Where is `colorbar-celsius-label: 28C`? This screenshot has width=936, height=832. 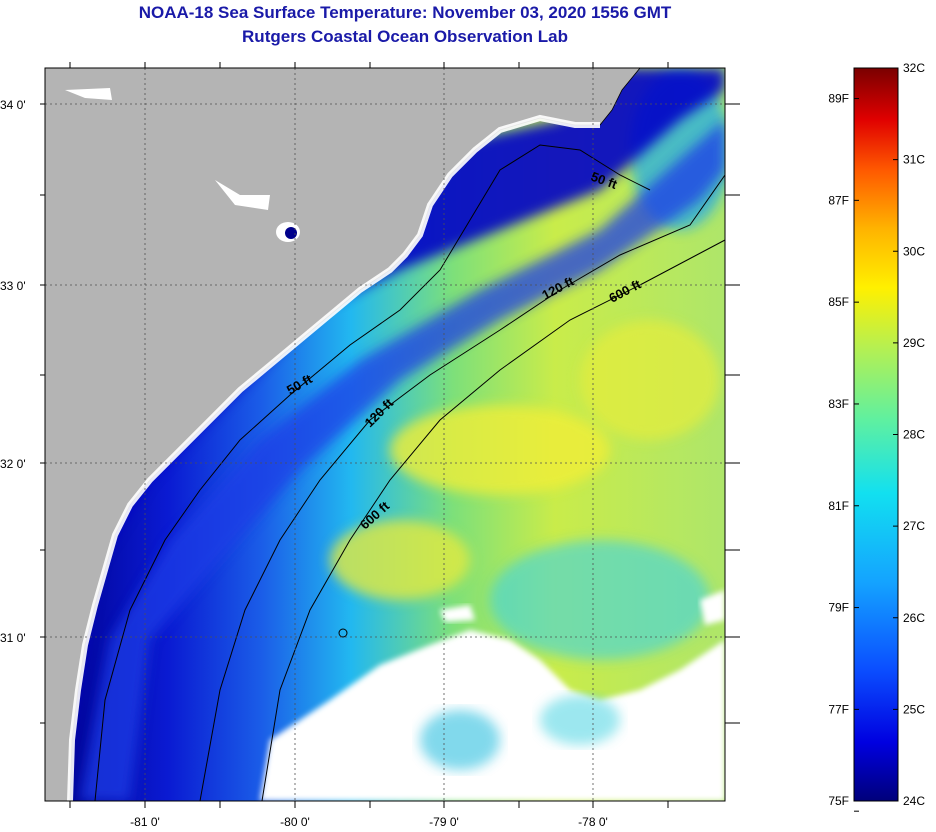 colorbar-celsius-label: 28C is located at coordinates (914, 435).